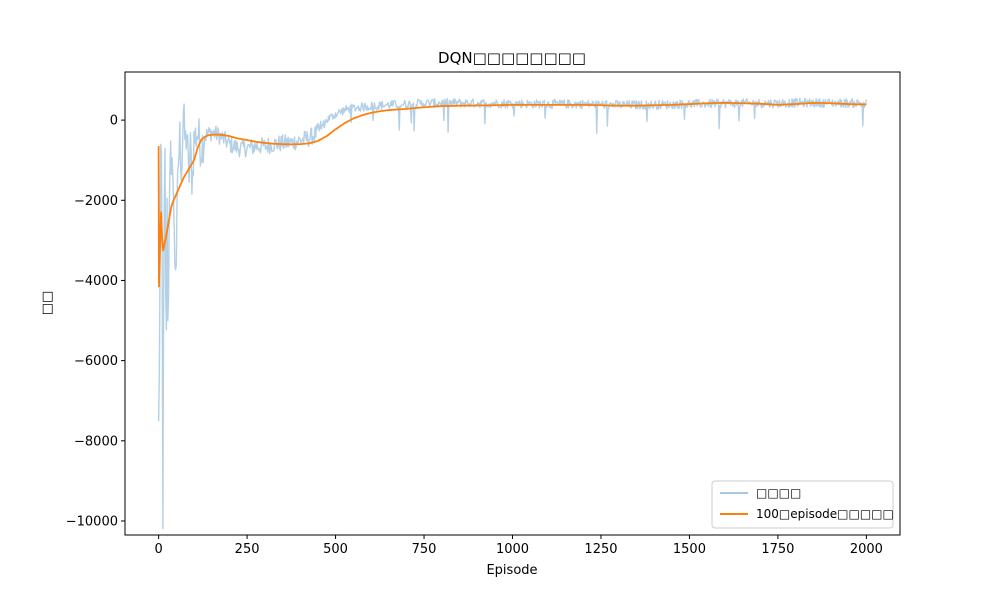 This screenshot has width=1000, height=600. I want to click on legend-frame, so click(802, 504).